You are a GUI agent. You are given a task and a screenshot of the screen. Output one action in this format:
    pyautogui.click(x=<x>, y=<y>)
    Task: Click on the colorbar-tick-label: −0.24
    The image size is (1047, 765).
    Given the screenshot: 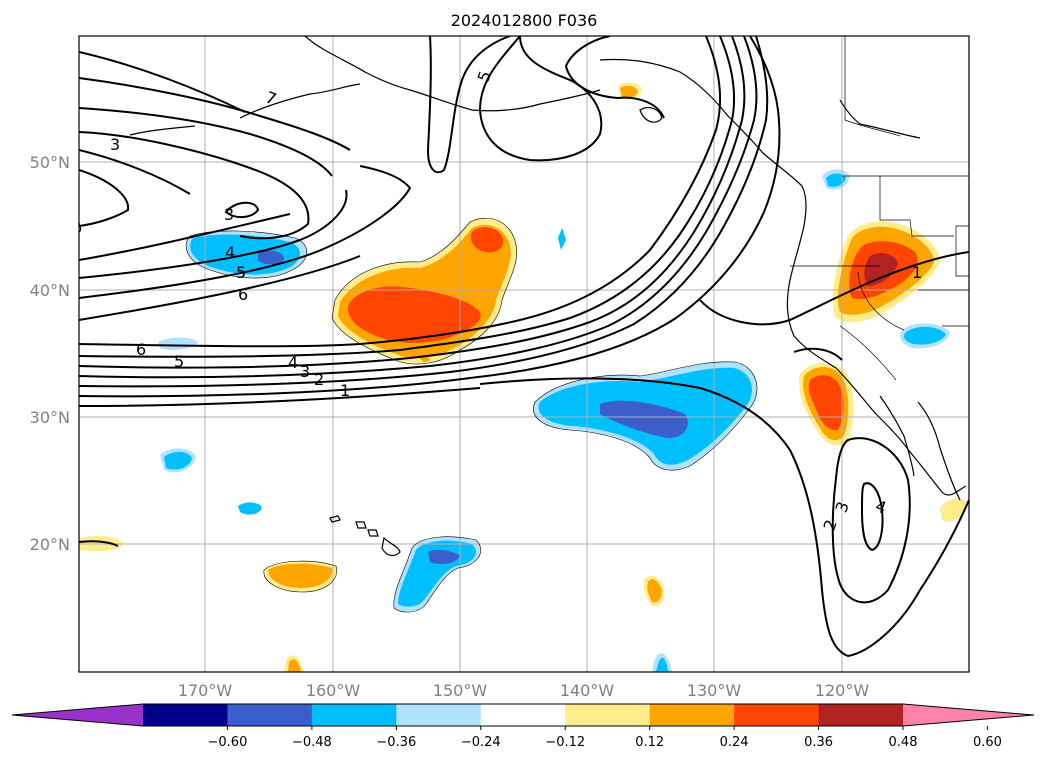 What is the action you would take?
    pyautogui.click(x=481, y=742)
    